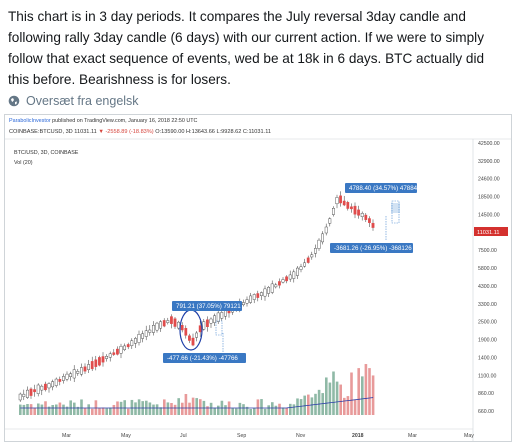  What do you see at coordinates (487, 341) in the screenshot?
I see `y-tick-label: 1900.00` at bounding box center [487, 341].